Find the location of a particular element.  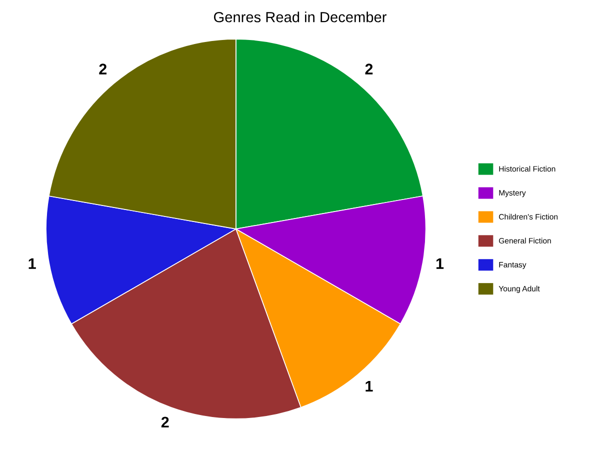

chart-title: Genres Read in December is located at coordinates (300, 17).